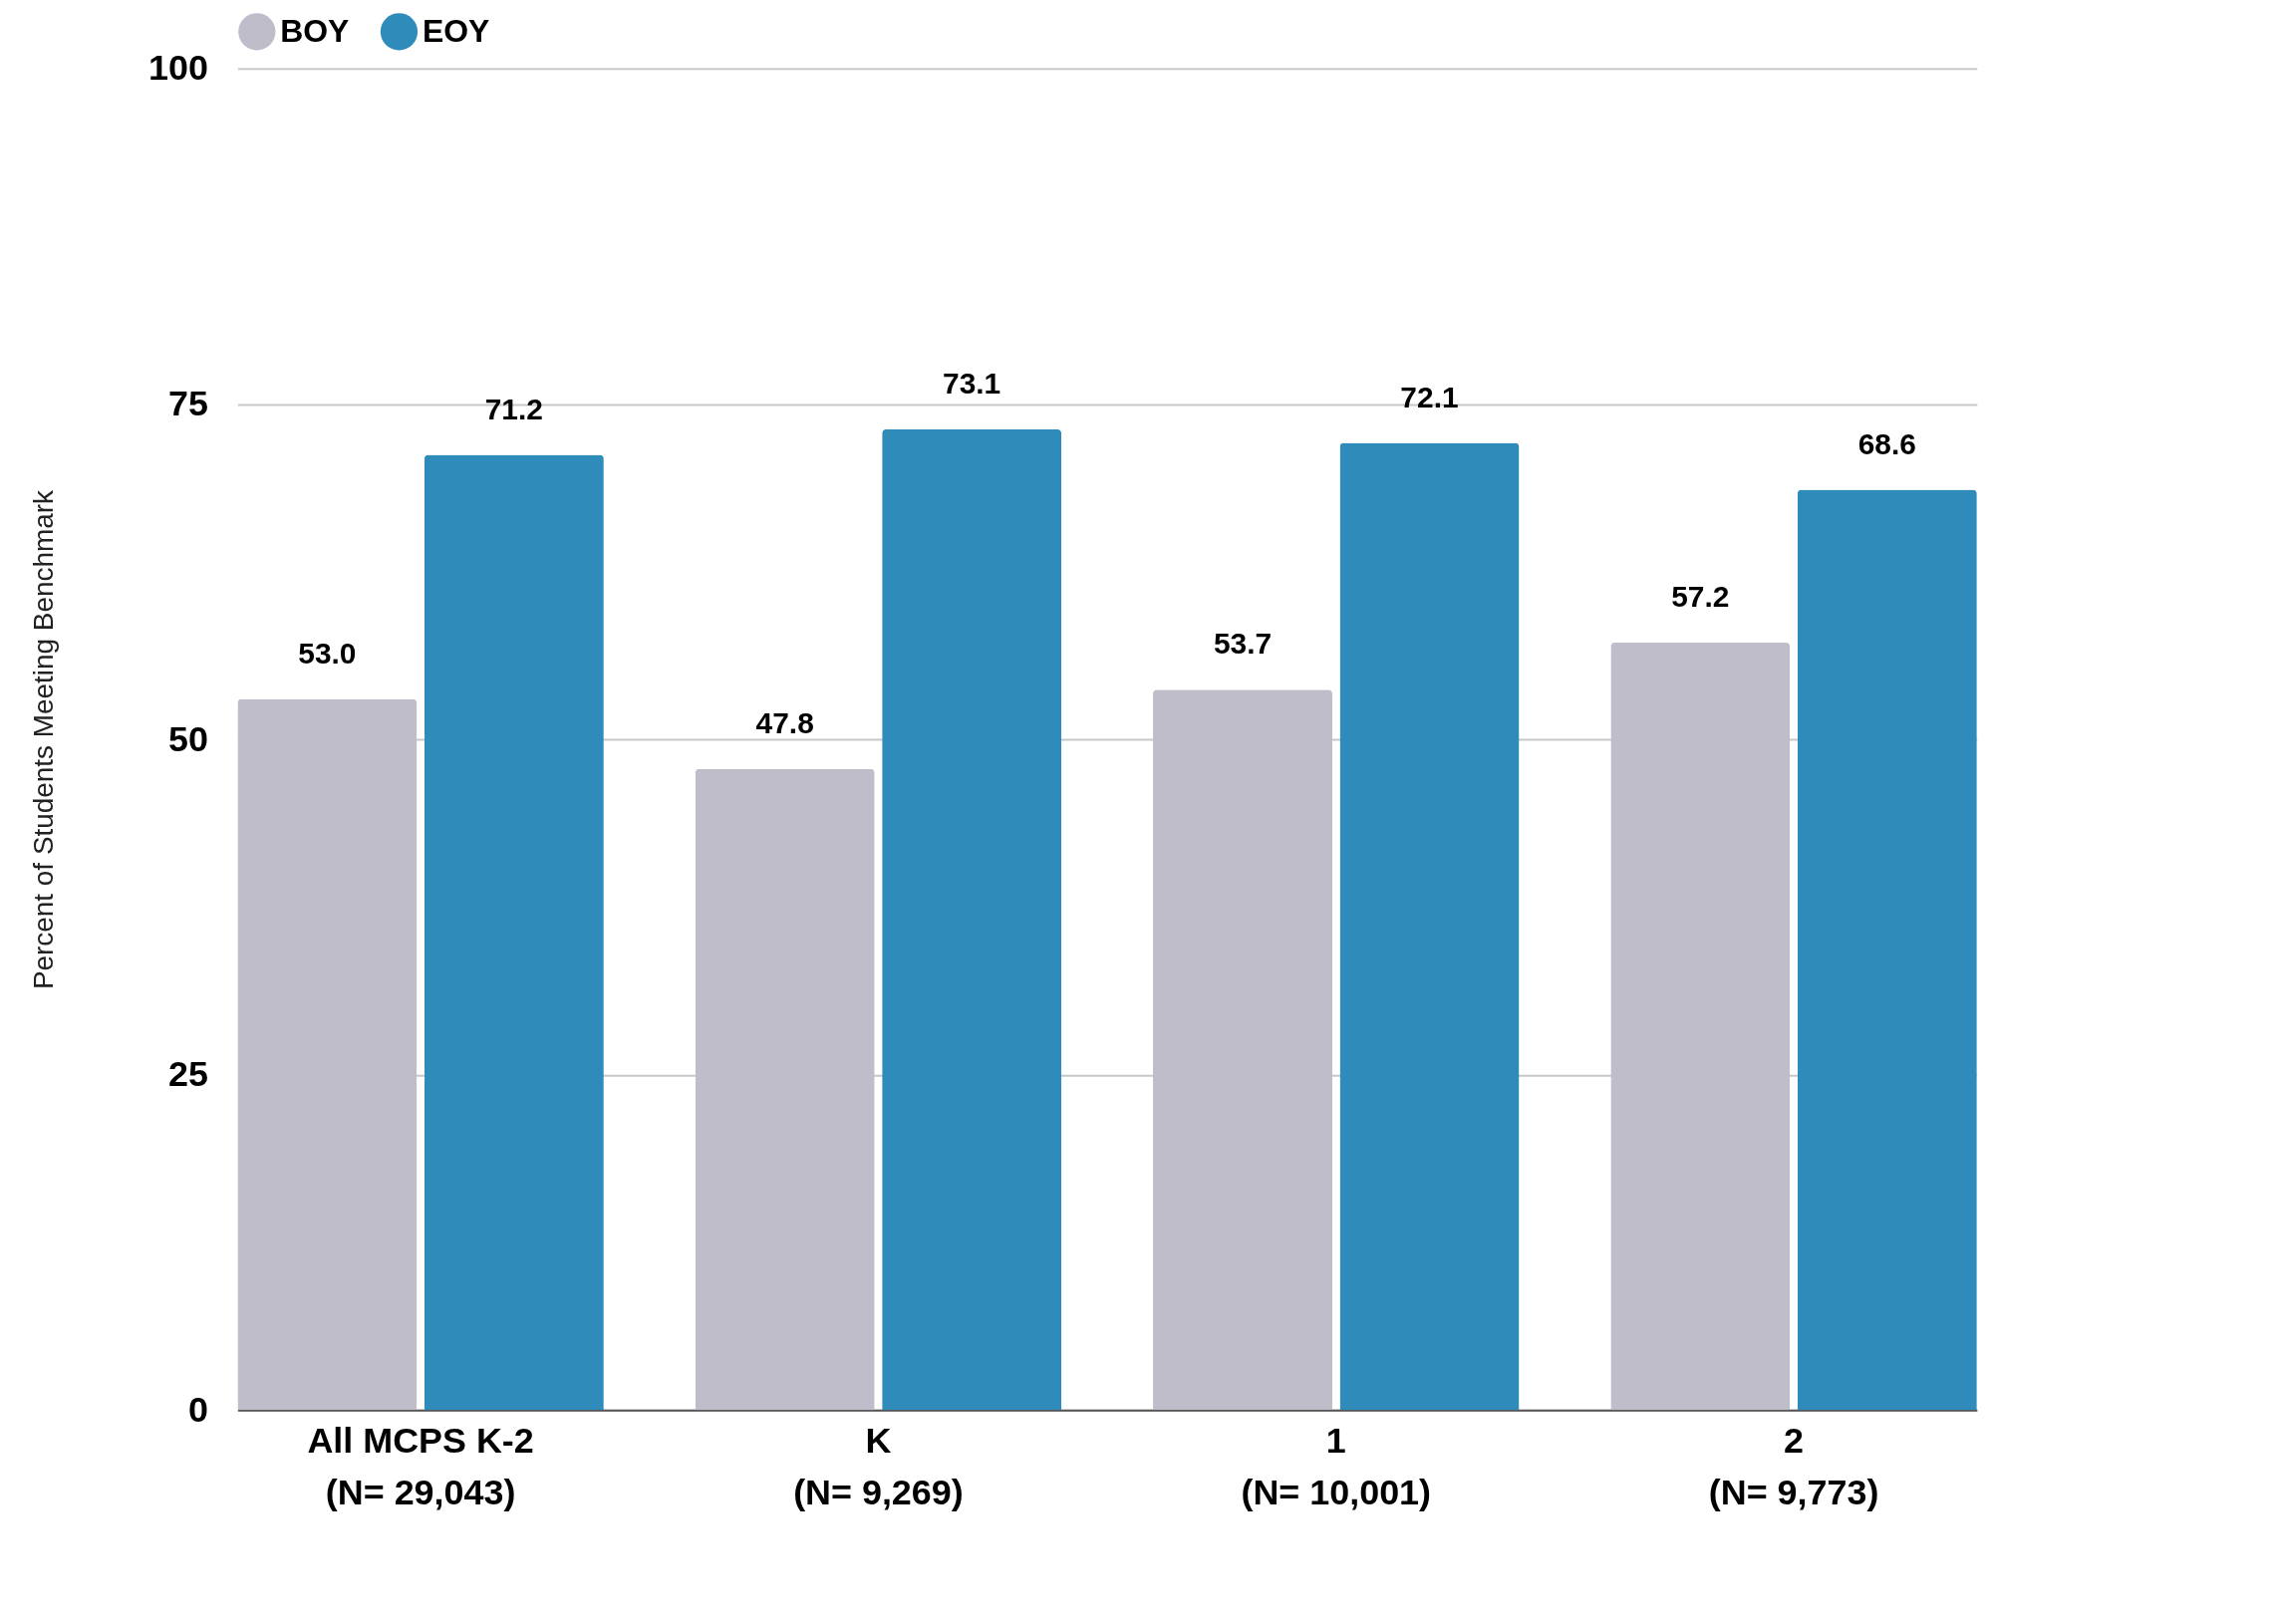  What do you see at coordinates (188, 1074) in the screenshot?
I see `y-tick-label: 25` at bounding box center [188, 1074].